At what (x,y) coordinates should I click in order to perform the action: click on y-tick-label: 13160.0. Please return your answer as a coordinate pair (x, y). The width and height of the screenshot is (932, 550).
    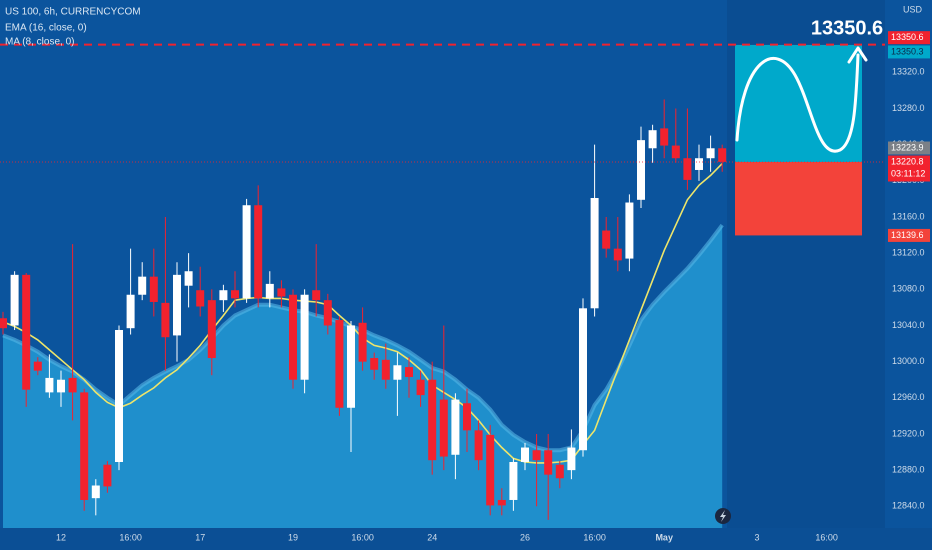
    Looking at the image, I should click on (908, 216).